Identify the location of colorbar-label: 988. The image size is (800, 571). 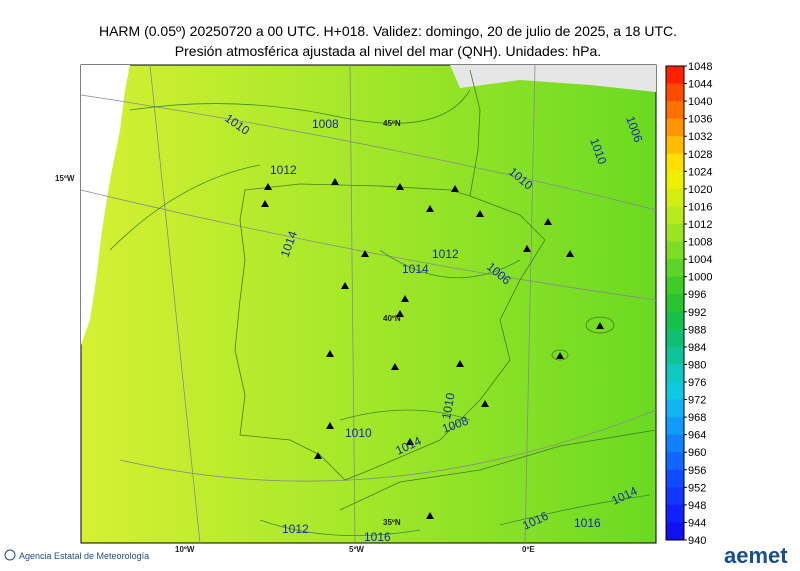
(697, 330).